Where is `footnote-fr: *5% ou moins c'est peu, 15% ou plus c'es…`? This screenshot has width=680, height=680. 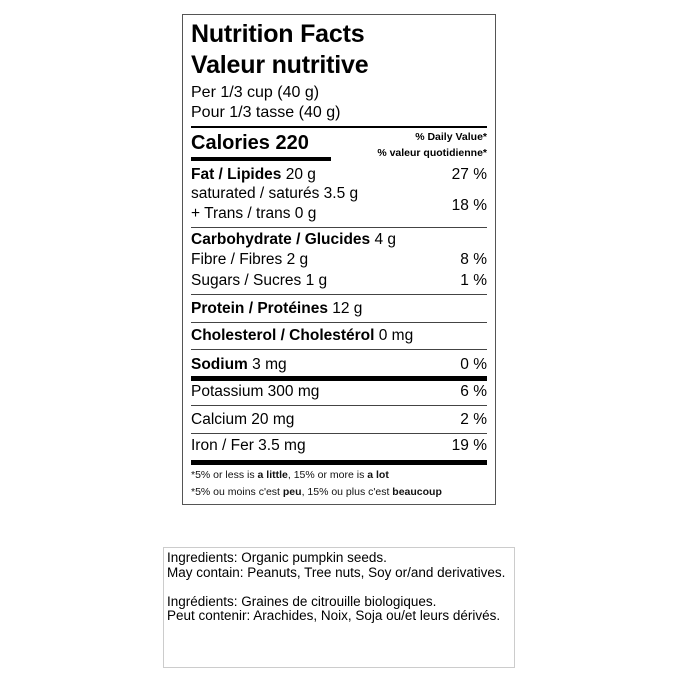 footnote-fr: *5% ou moins c'est peu, 15% ou plus c'es… is located at coordinates (316, 492).